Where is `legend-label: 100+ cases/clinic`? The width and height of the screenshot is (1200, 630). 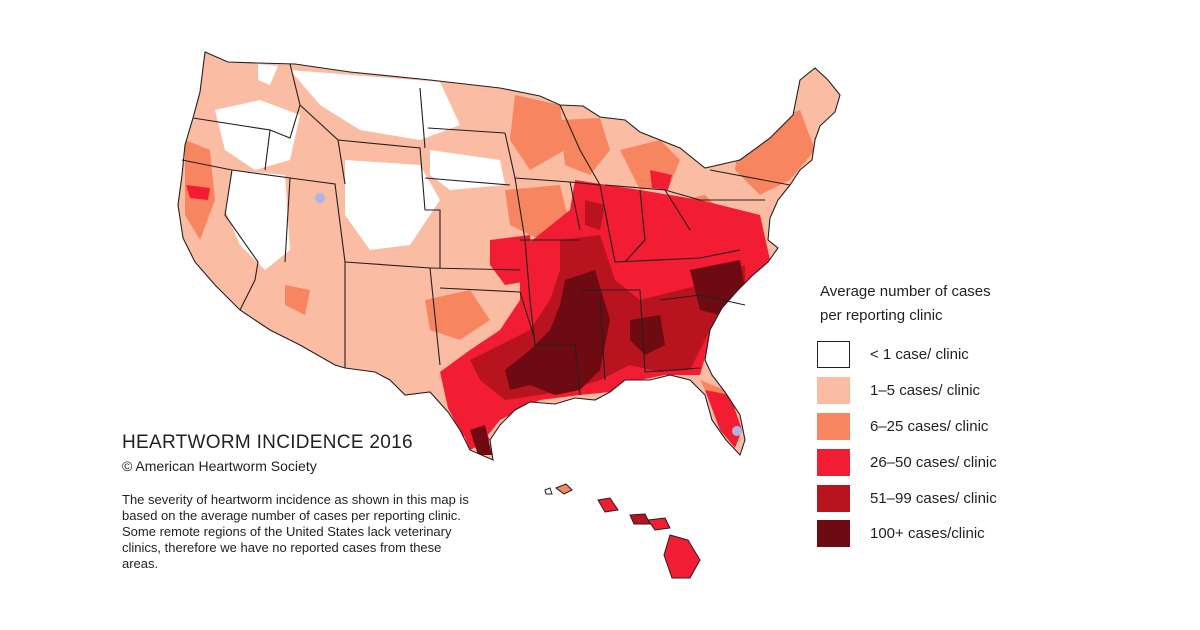 legend-label: 100+ cases/clinic is located at coordinates (927, 533).